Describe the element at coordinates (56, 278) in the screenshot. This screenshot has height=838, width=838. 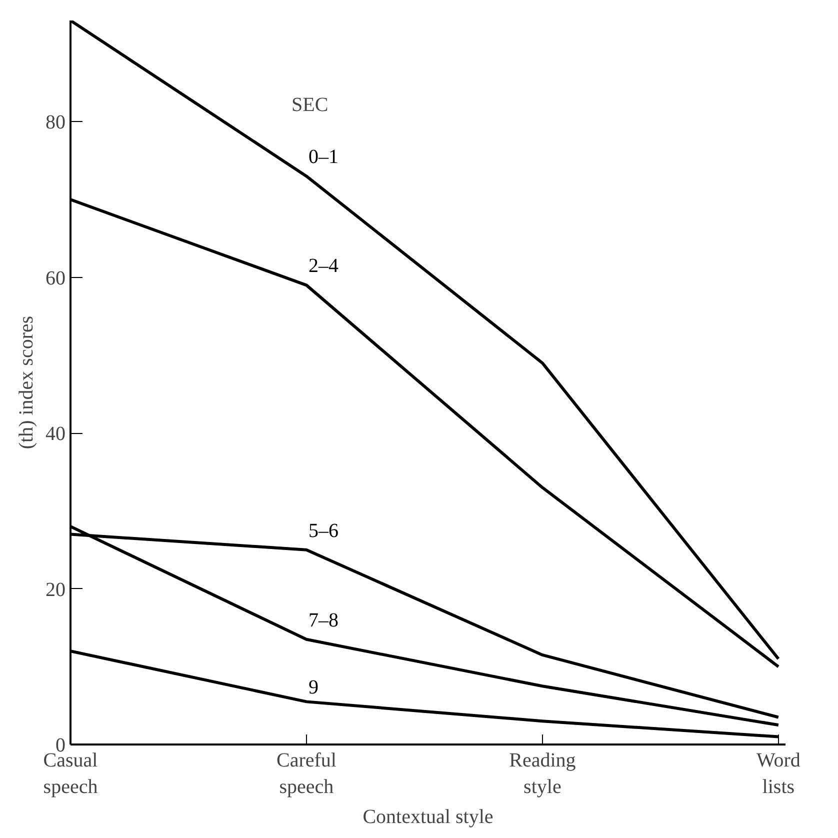
I see `y-tick-label: 60` at that location.